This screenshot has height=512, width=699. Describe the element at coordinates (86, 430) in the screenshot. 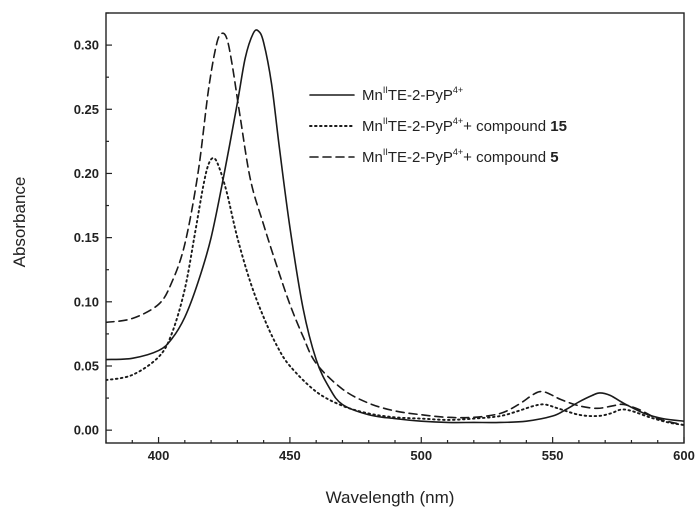

I see `y-tick-label: 0.00` at that location.